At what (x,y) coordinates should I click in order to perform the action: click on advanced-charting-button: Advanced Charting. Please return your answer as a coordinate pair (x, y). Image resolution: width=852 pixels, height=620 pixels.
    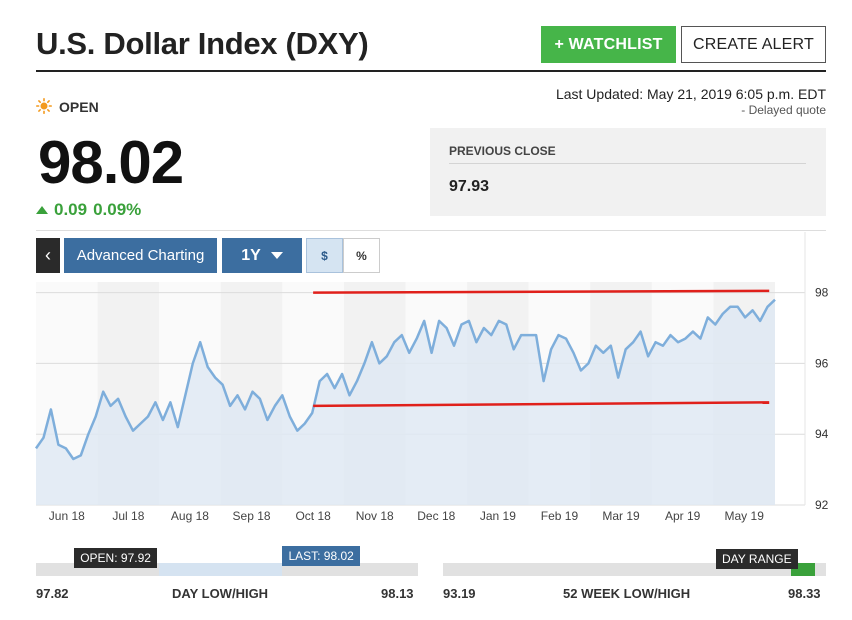
    Looking at the image, I should click on (140, 255).